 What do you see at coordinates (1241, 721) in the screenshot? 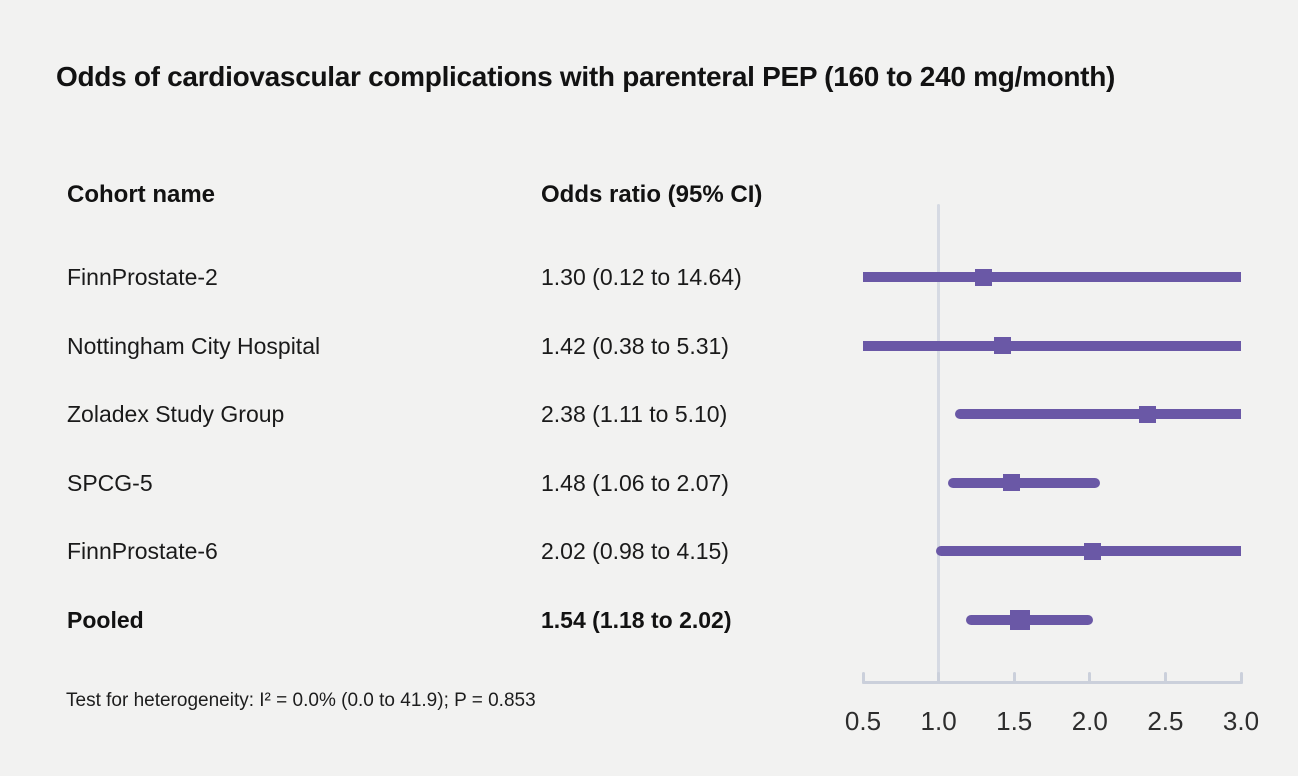
I see `x-axis-tick-label: 3.0` at bounding box center [1241, 721].